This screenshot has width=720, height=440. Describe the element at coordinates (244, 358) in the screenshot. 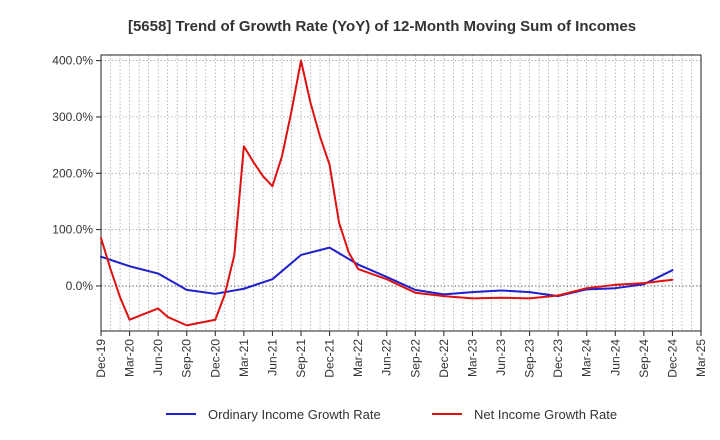

I see `x-tick-label: Mar-21` at that location.